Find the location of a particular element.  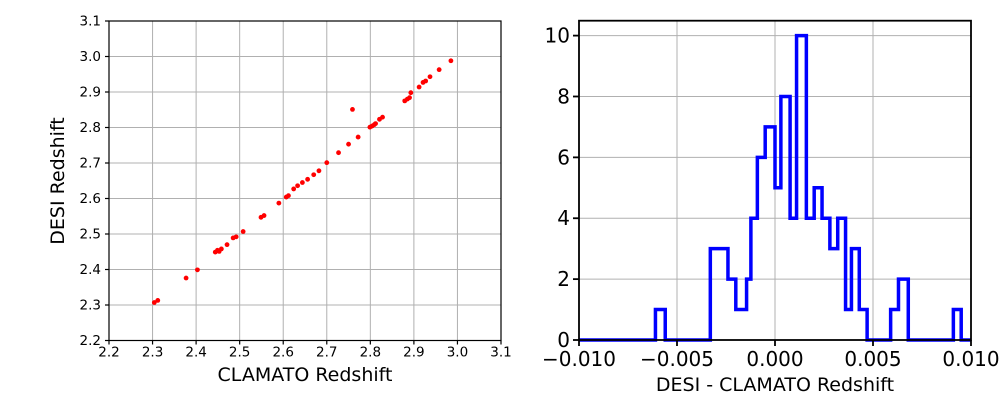

y-tick-label: 10 is located at coordinates (557, 36).